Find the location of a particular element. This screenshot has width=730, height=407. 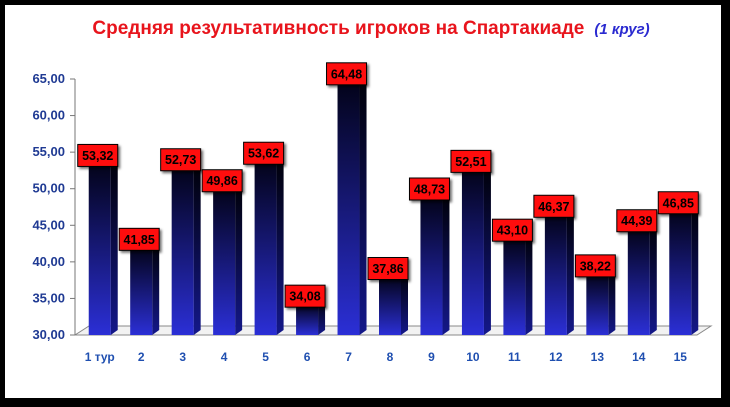

data-label: 52,73 is located at coordinates (181, 160).